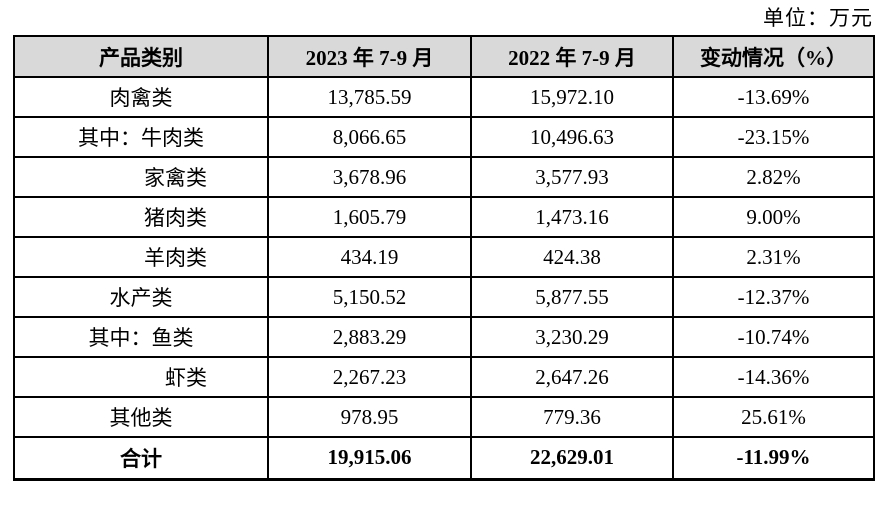 This screenshot has width=886, height=509. Describe the element at coordinates (369, 458) in the screenshot. I see `value-2023-cell: 19,915.06` at that location.